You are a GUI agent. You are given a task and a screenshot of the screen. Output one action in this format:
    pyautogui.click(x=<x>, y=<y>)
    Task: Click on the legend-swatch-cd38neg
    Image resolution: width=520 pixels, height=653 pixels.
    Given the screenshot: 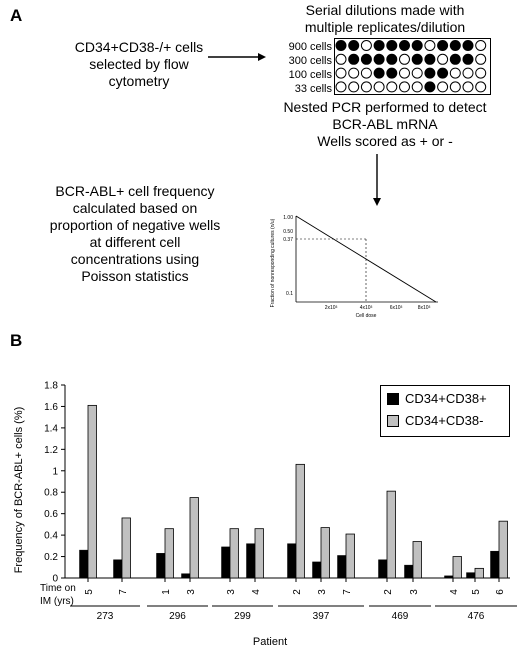 What is the action you would take?
    pyautogui.click(x=393, y=421)
    